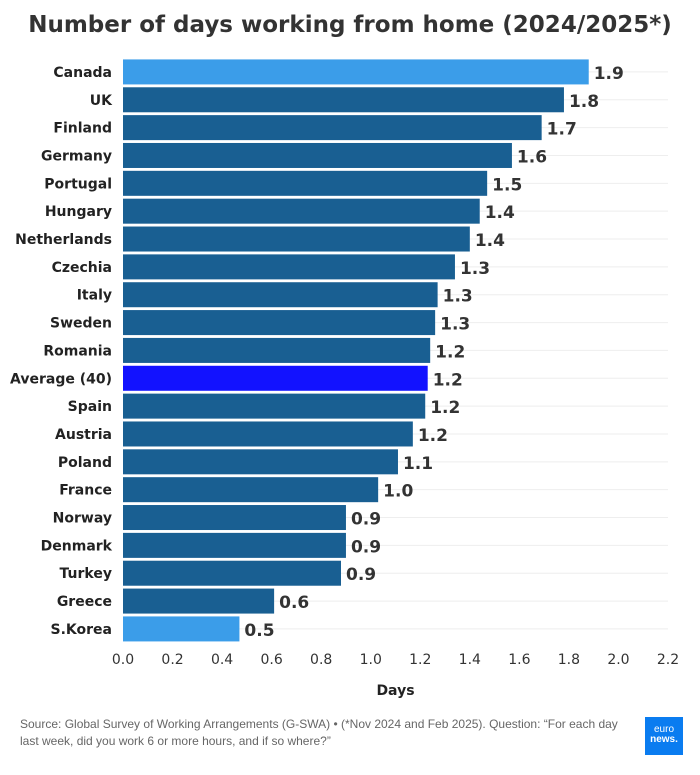 This screenshot has height=775, width=700. I want to click on x-tick-label: 1.0, so click(371, 660).